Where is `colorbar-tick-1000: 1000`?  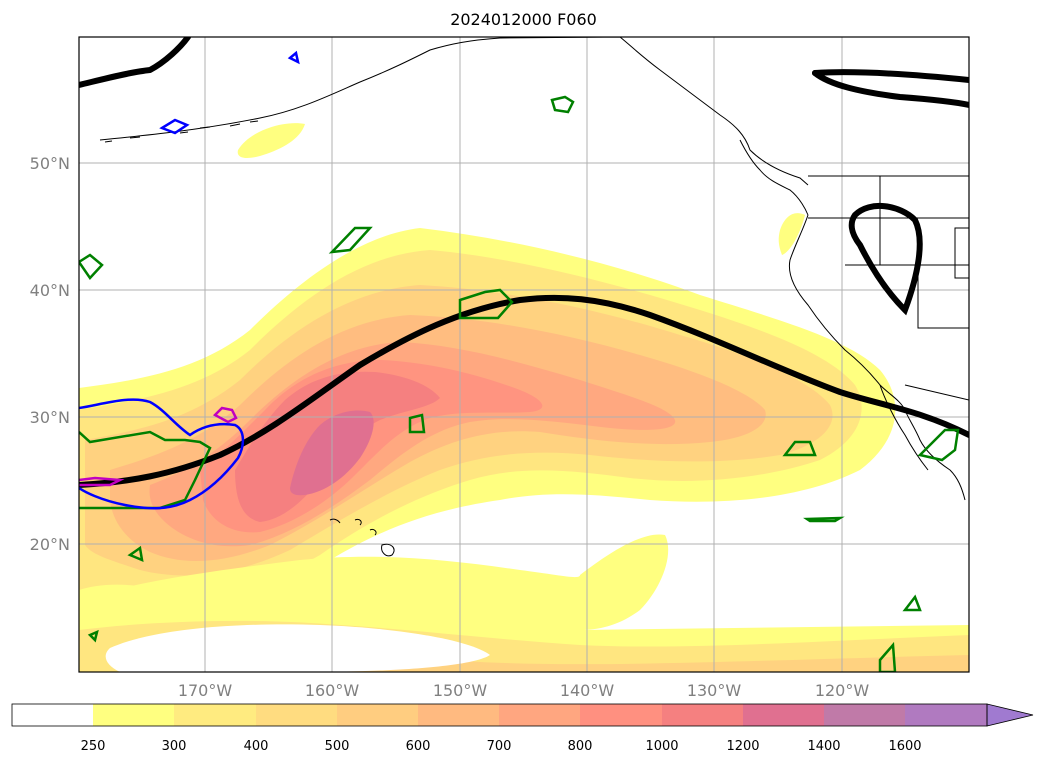 colorbar-tick-1000: 1000 is located at coordinates (661, 746).